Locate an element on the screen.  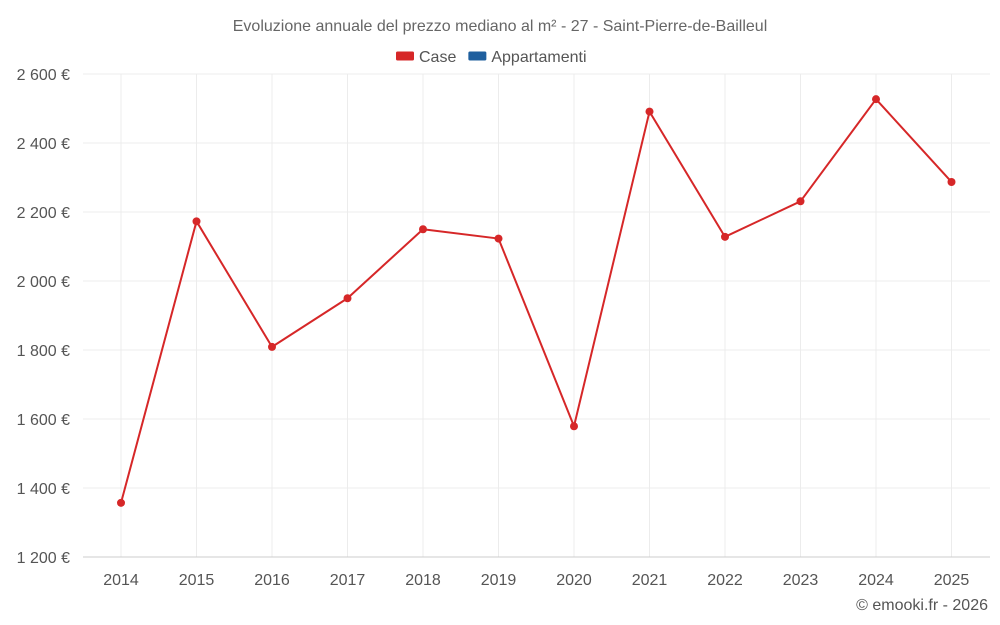
data-point-2018 is located at coordinates (423, 229).